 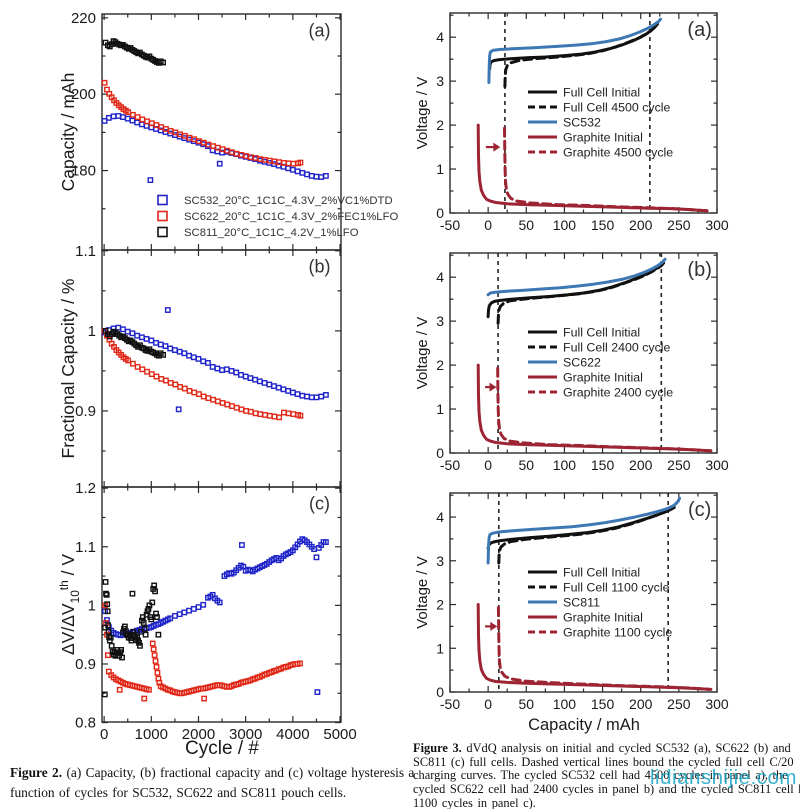 I want to click on y-tick-label: 220, so click(x=83, y=18).